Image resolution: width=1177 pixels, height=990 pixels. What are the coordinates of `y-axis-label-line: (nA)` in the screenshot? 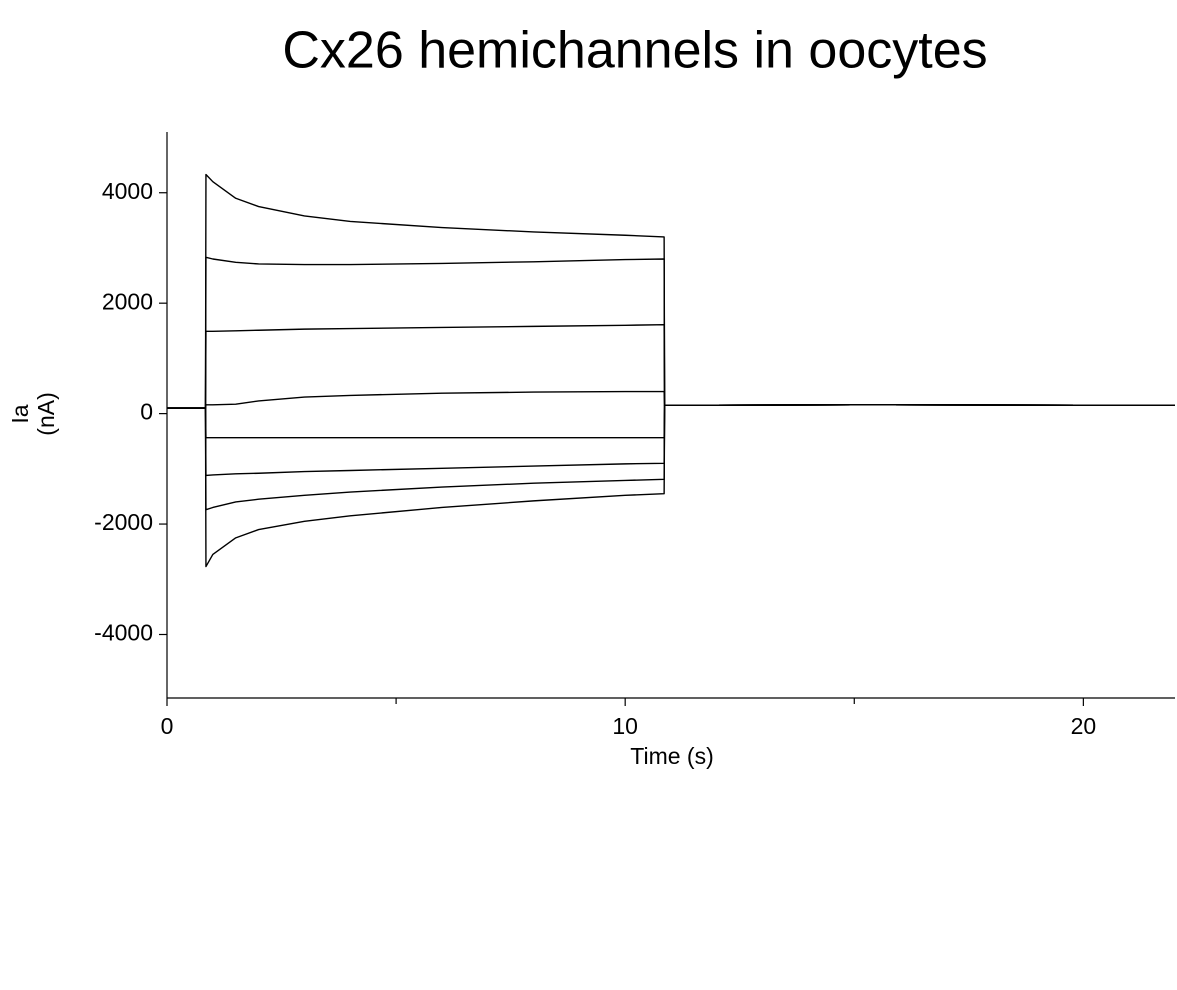 It's located at (46, 413).